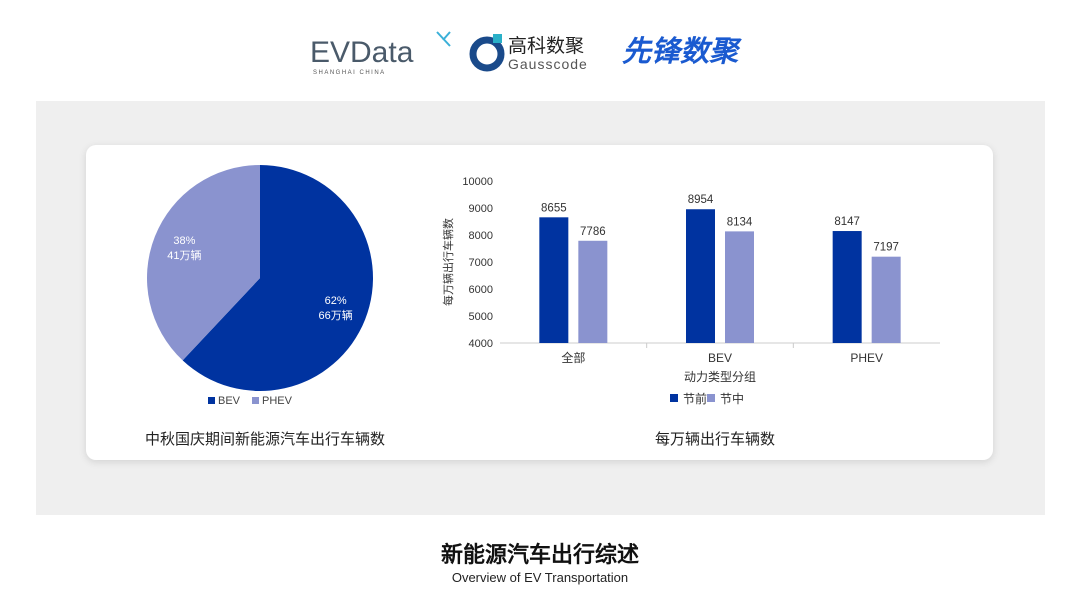 The height and width of the screenshot is (608, 1080). What do you see at coordinates (548, 64) in the screenshot?
I see `svg-text: Gausscode` at bounding box center [548, 64].